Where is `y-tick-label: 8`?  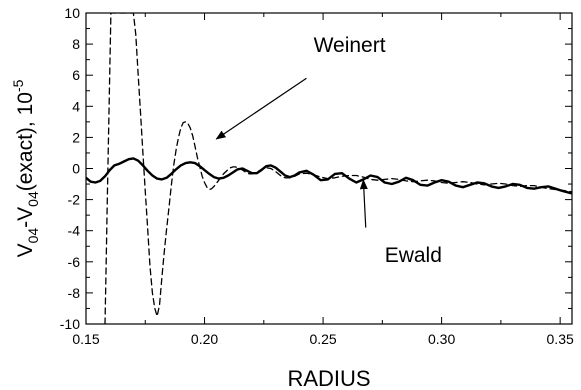
y-tick-label: 8 is located at coordinates (76, 44).